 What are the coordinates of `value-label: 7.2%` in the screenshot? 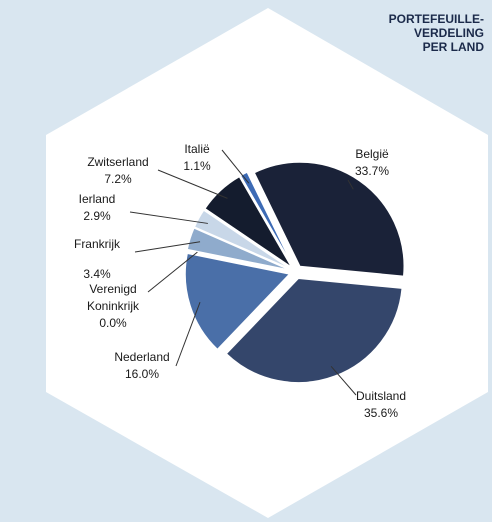 It's located at (118, 179).